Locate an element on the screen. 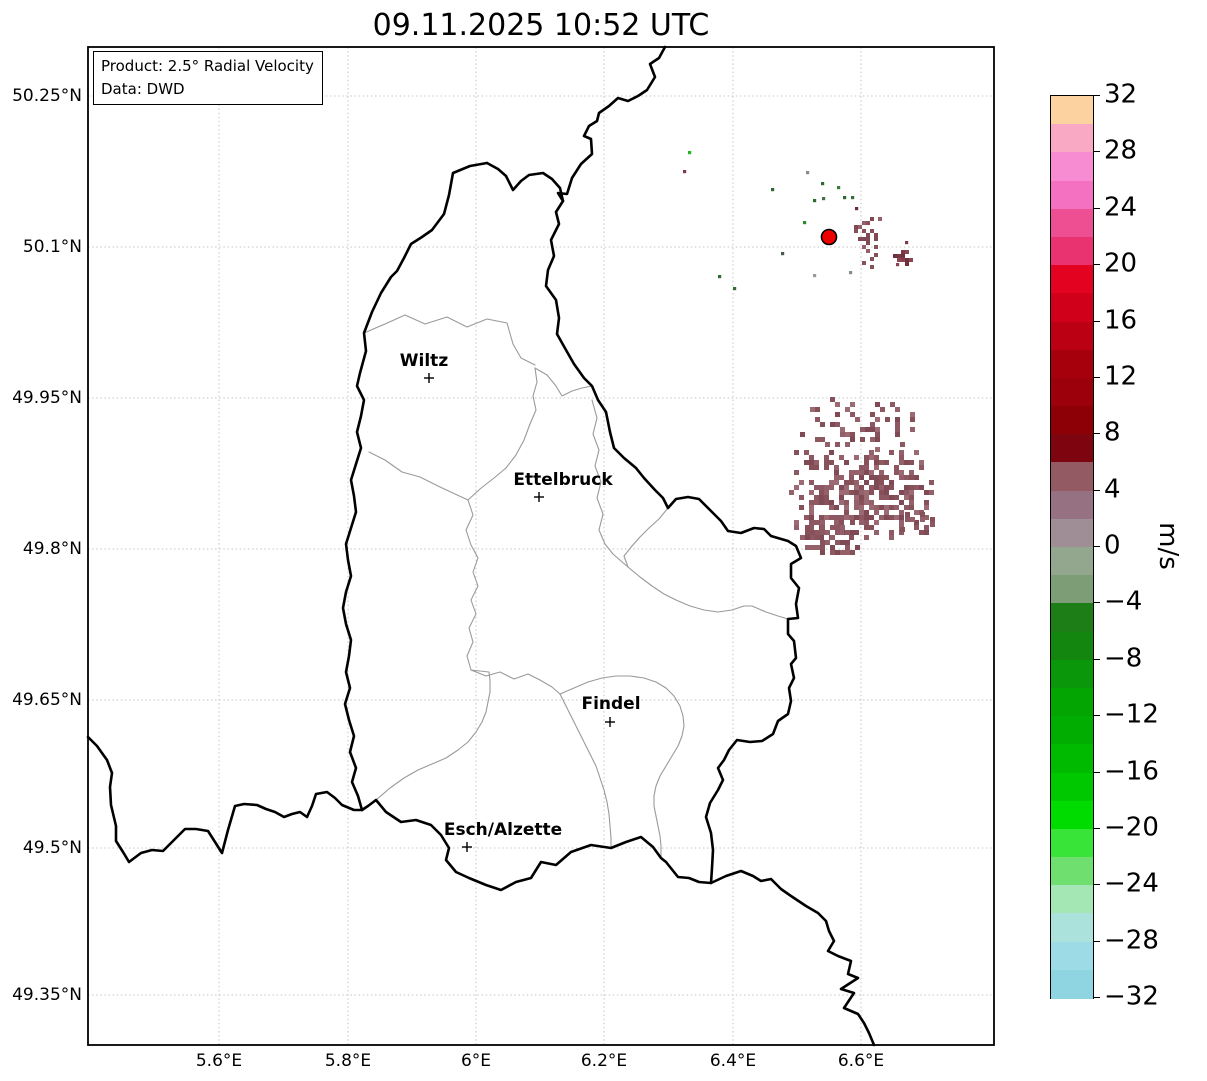  lon-tick-label: 6°E is located at coordinates (476, 1061).